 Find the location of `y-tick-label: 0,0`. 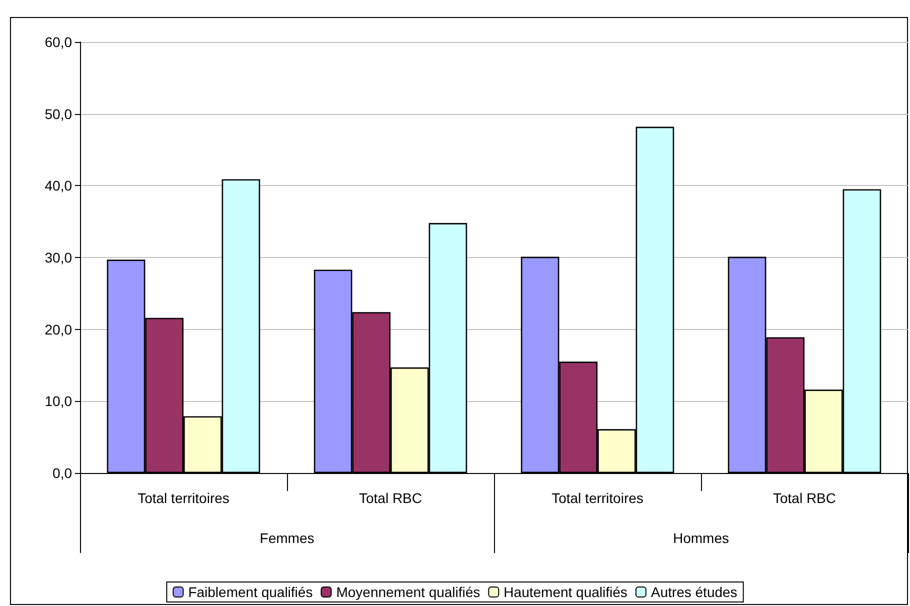

y-tick-label: 0,0 is located at coordinates (62, 473).